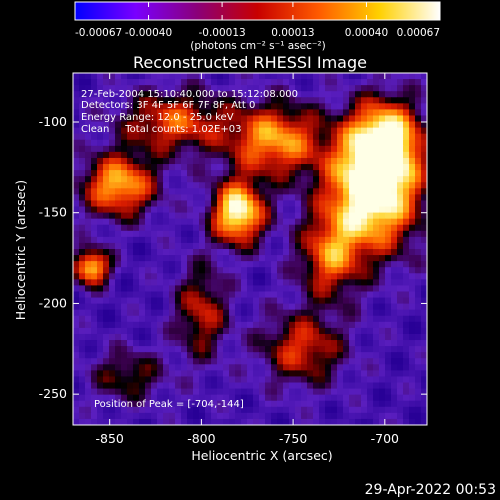 The height and width of the screenshot is (500, 500). What do you see at coordinates (109, 438) in the screenshot?
I see `x-tick-label: -850` at bounding box center [109, 438].